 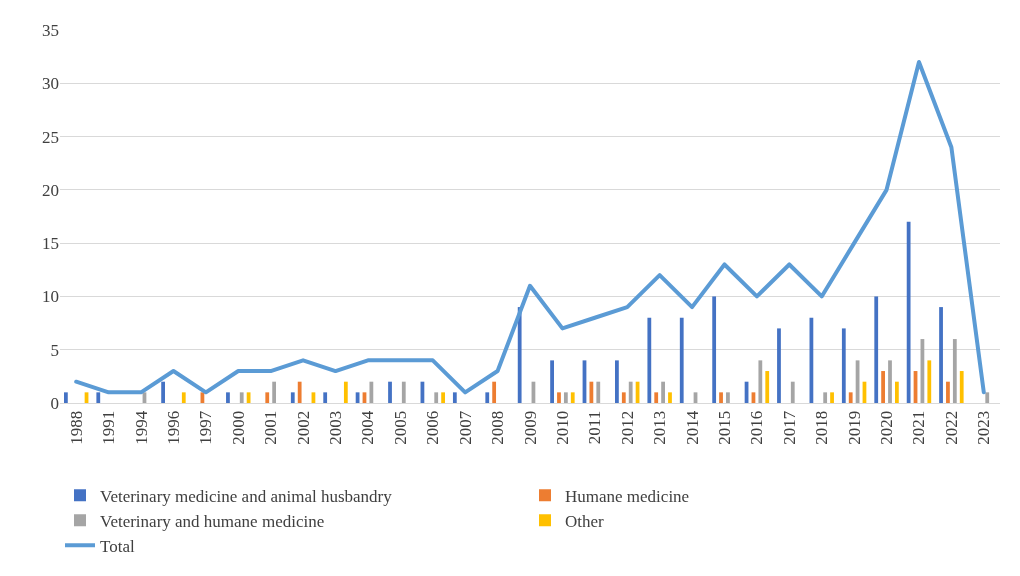 What do you see at coordinates (465, 427) in the screenshot?
I see `x-tick-label: 2007` at bounding box center [465, 427].